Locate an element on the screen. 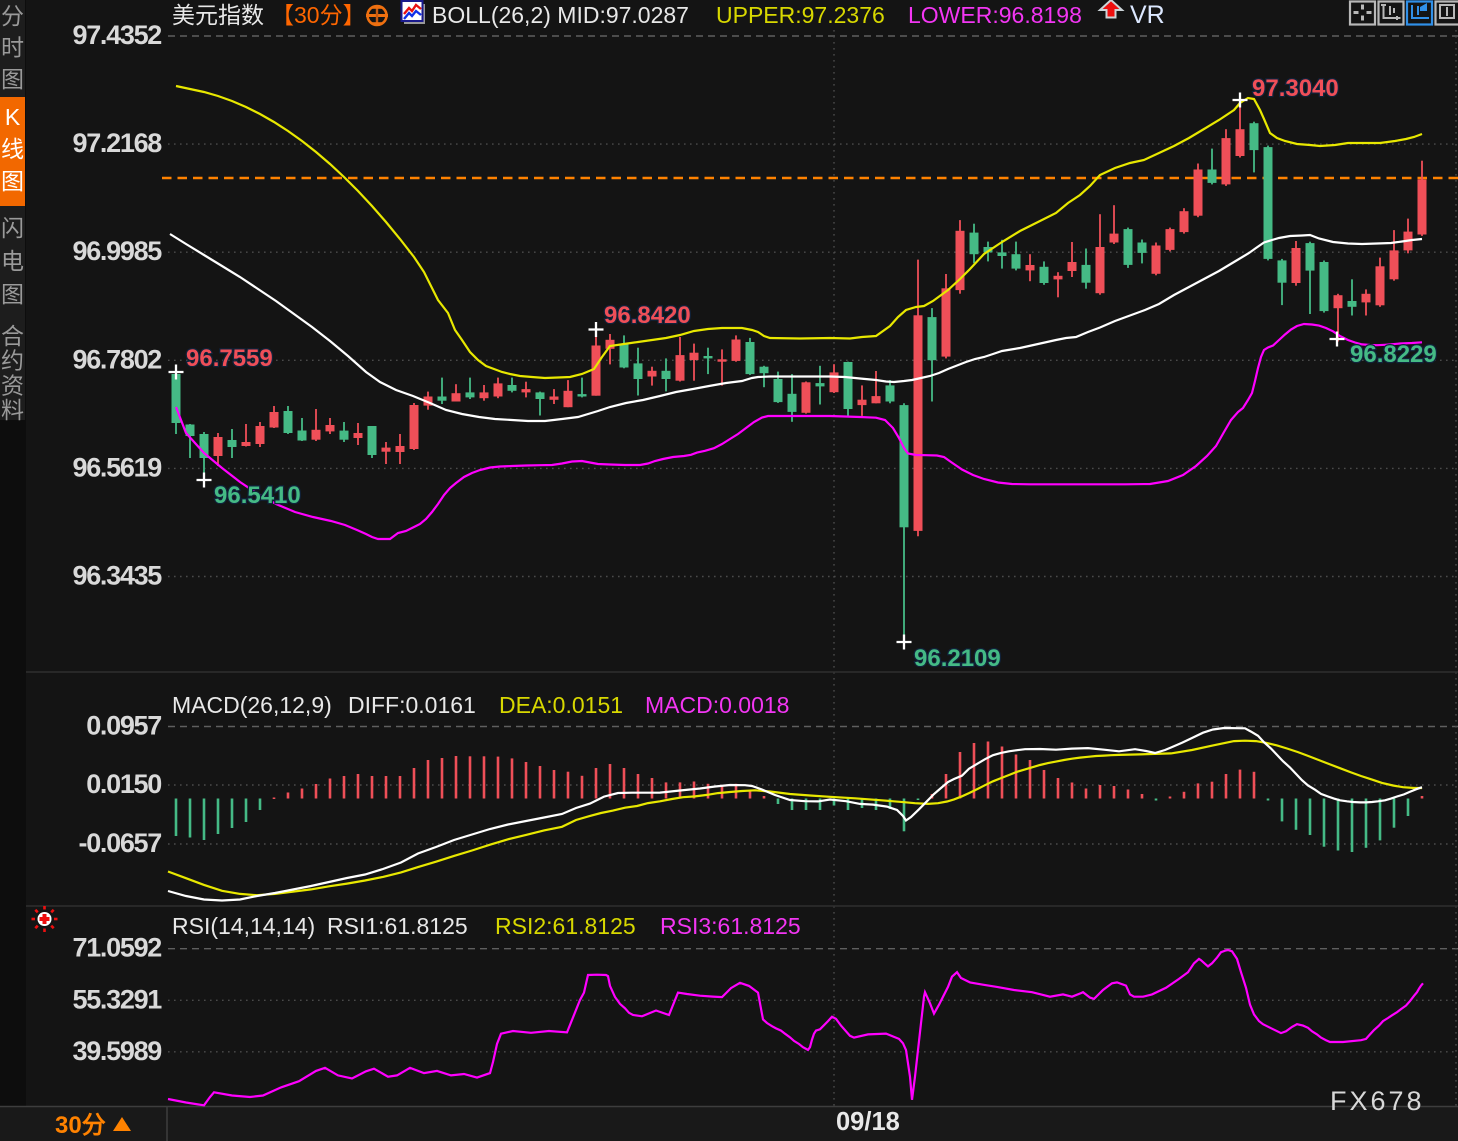 This screenshot has height=1141, width=1458. svg-text: K is located at coordinates (13, 117).